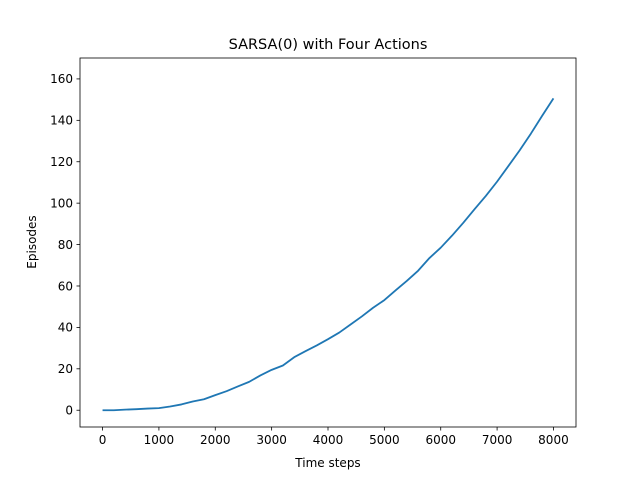 This screenshot has height=480, width=640. Describe the element at coordinates (328, 45) in the screenshot. I see `chart-title: SARSA(0) with Four Actions` at that location.